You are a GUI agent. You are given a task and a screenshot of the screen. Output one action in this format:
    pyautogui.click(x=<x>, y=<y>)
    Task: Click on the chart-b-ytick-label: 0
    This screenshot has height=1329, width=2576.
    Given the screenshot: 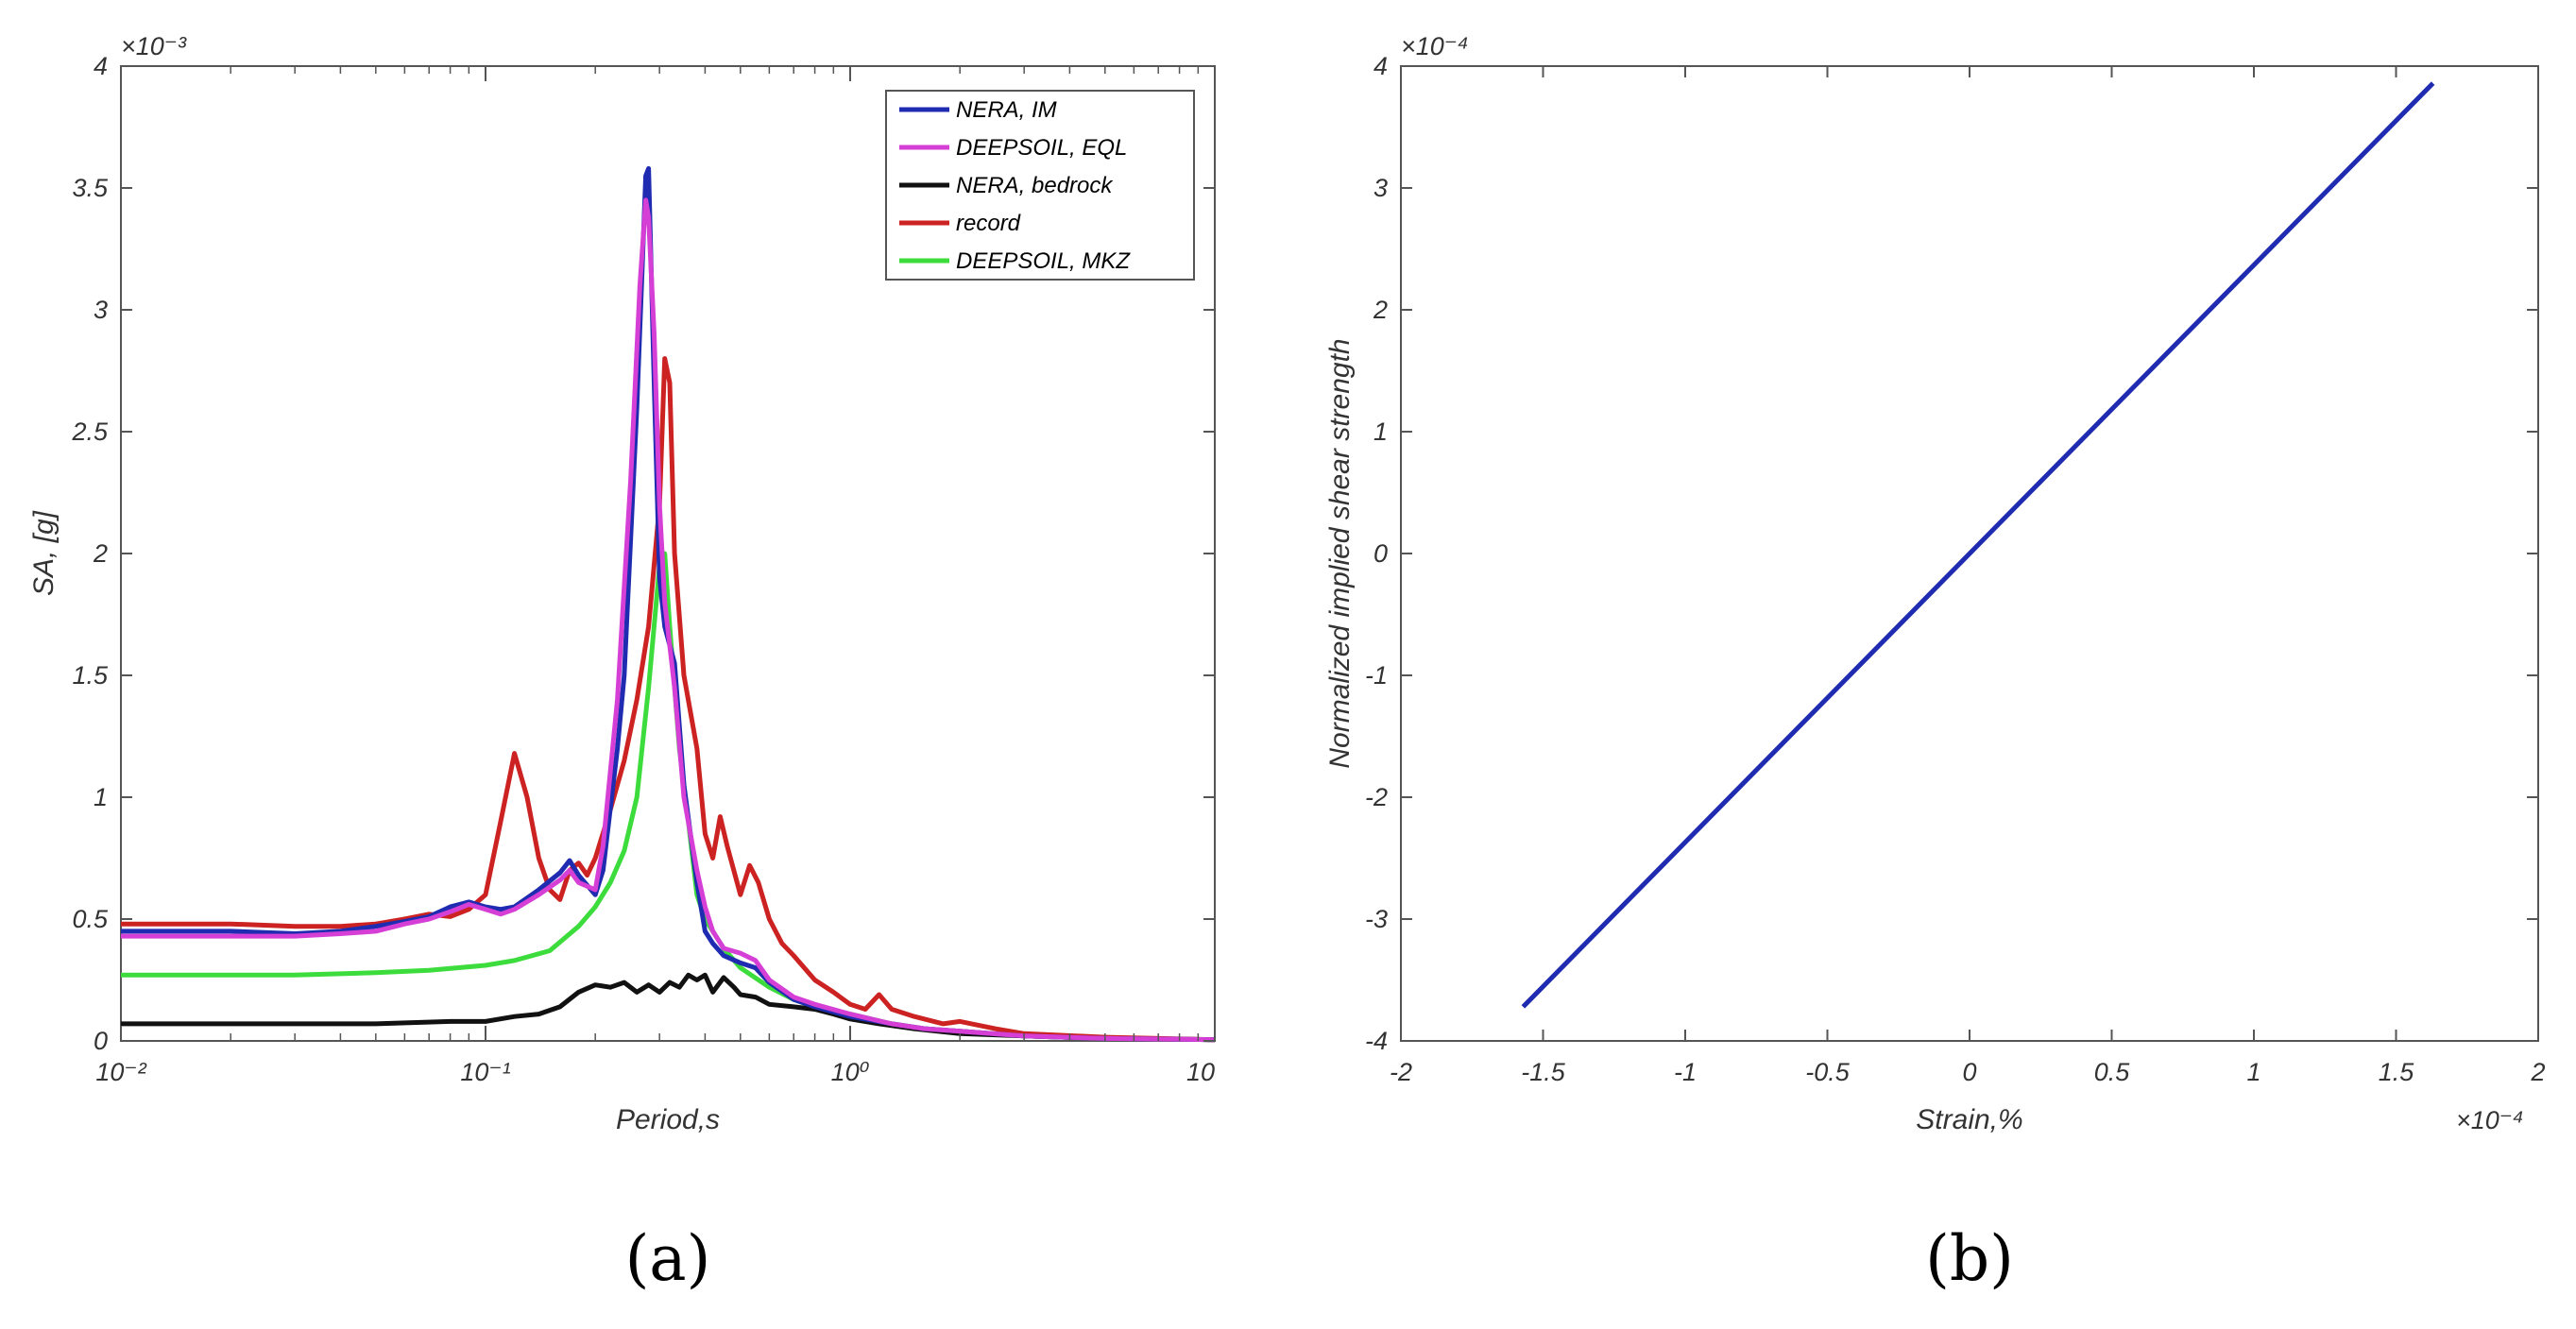 What is the action you would take?
    pyautogui.click(x=1381, y=553)
    